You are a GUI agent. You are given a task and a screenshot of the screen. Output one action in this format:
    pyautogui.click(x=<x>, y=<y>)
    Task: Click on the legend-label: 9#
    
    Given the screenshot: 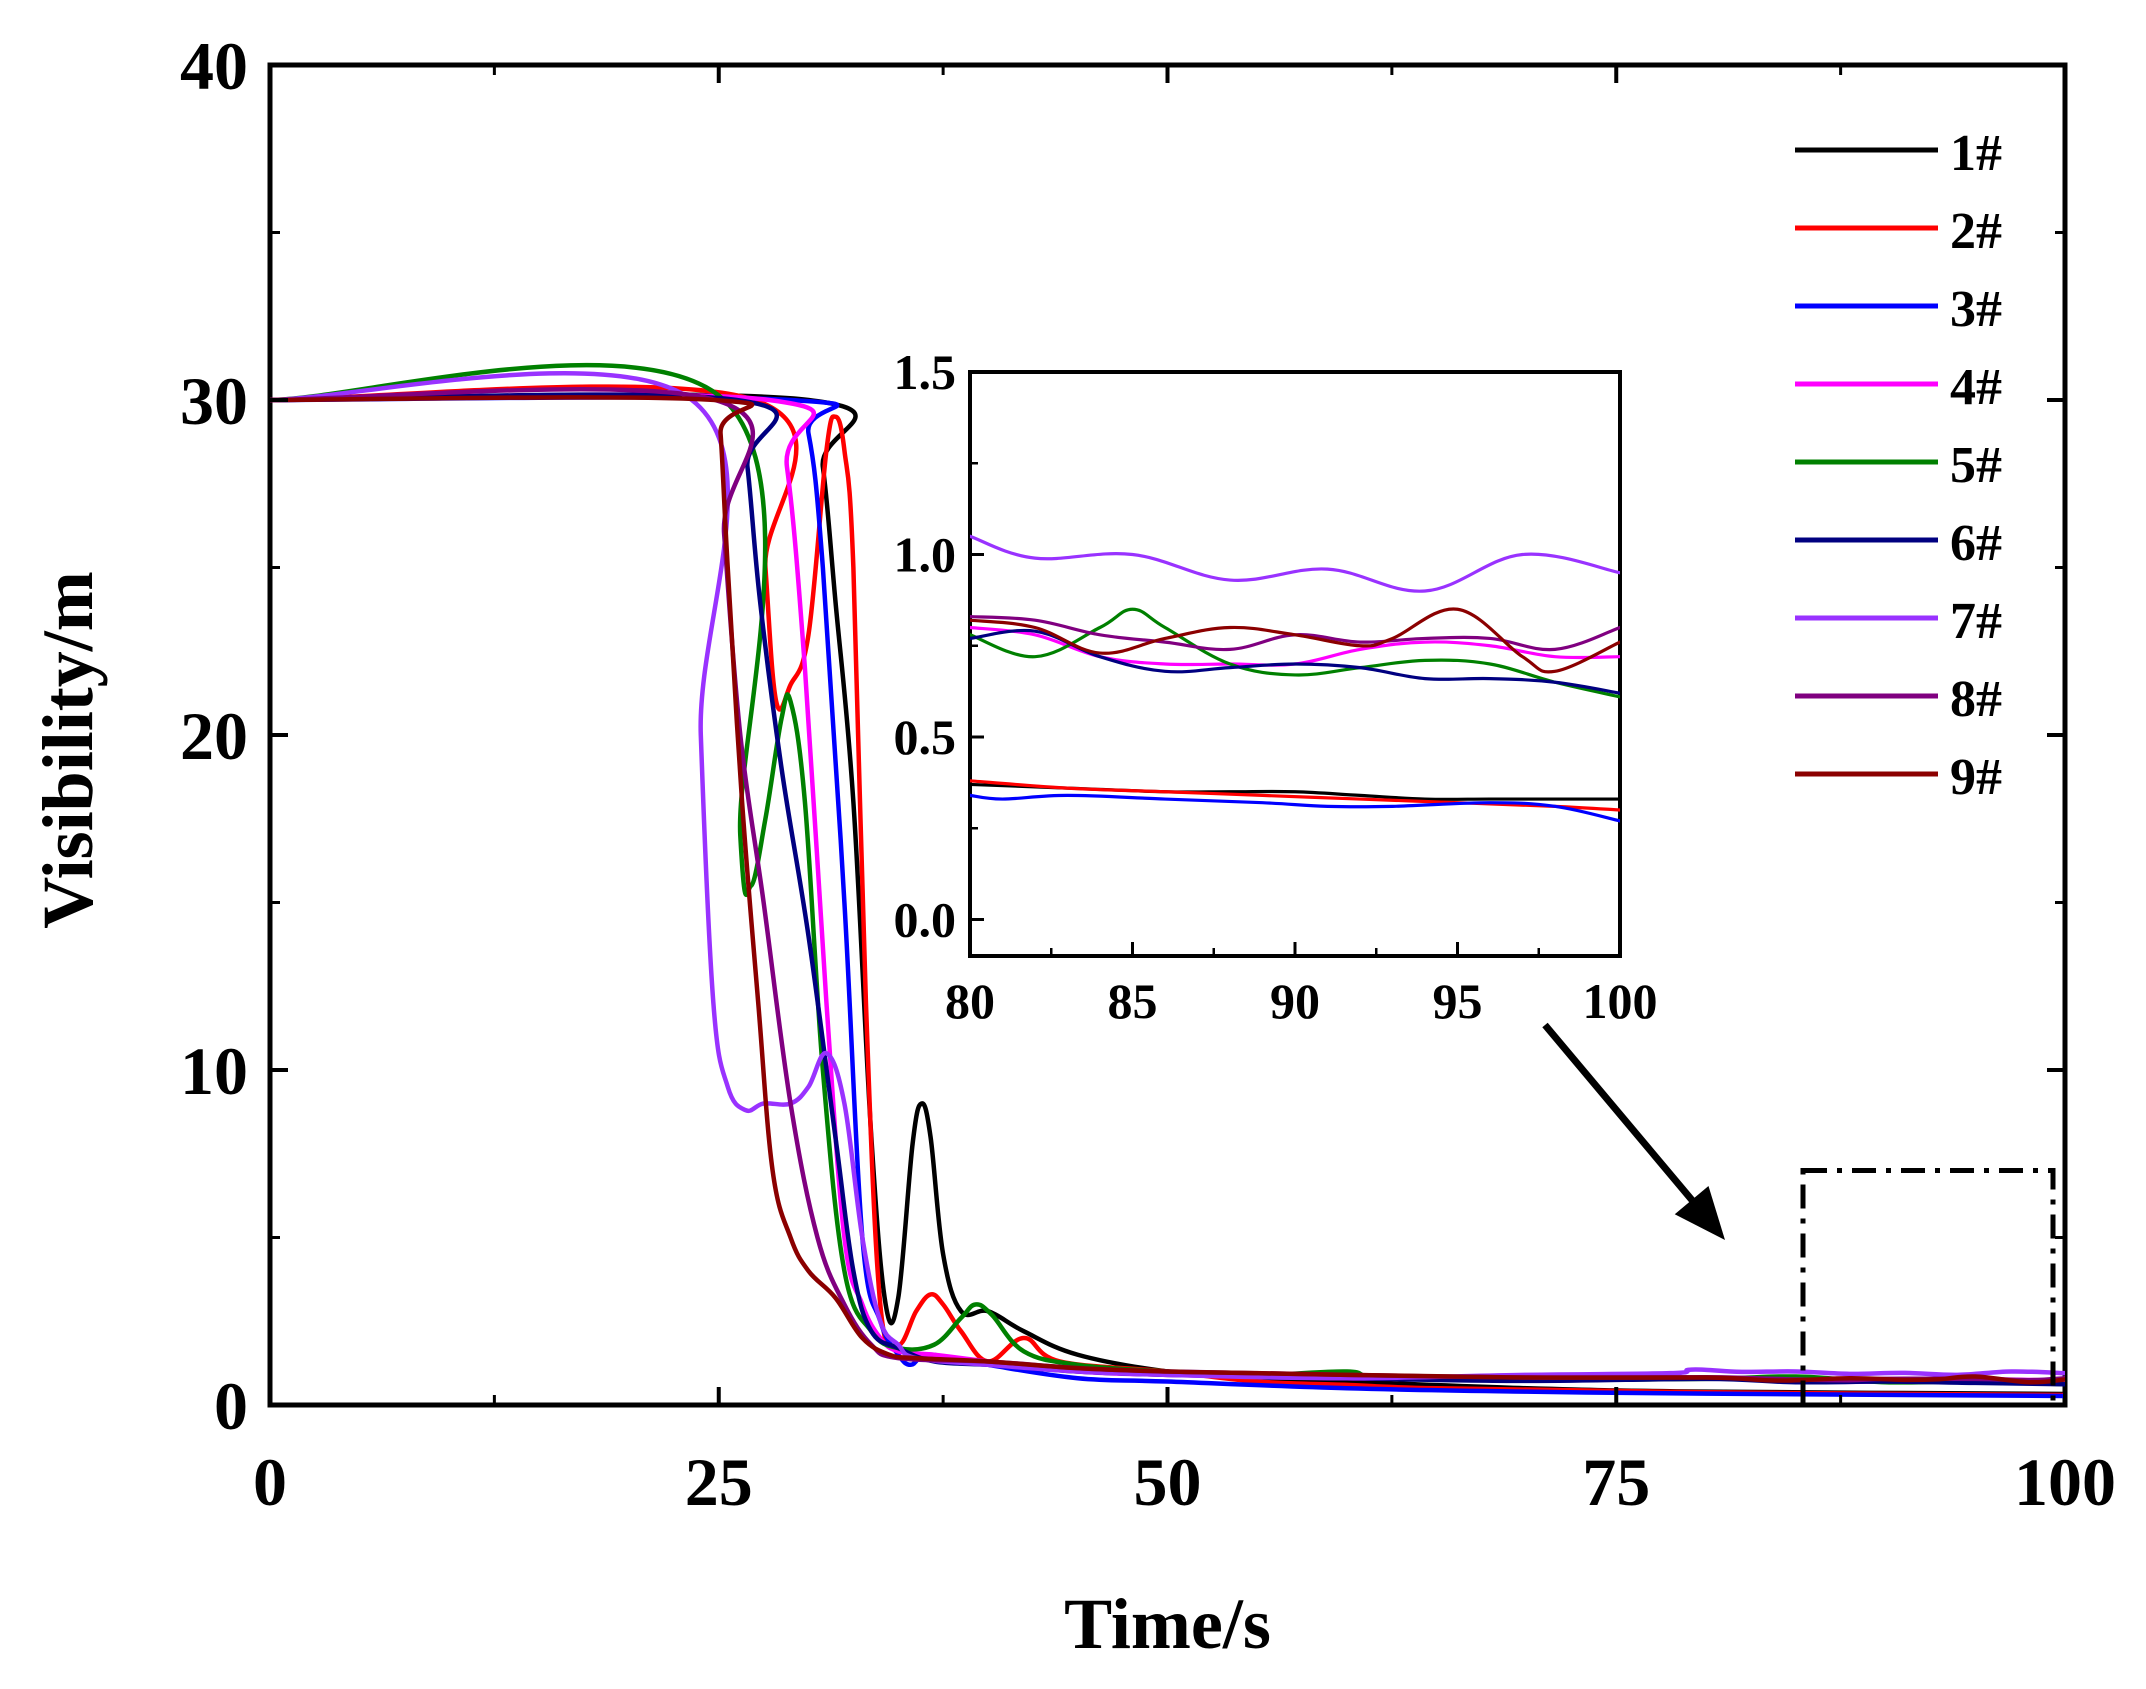 What is the action you would take?
    pyautogui.click(x=1976, y=777)
    